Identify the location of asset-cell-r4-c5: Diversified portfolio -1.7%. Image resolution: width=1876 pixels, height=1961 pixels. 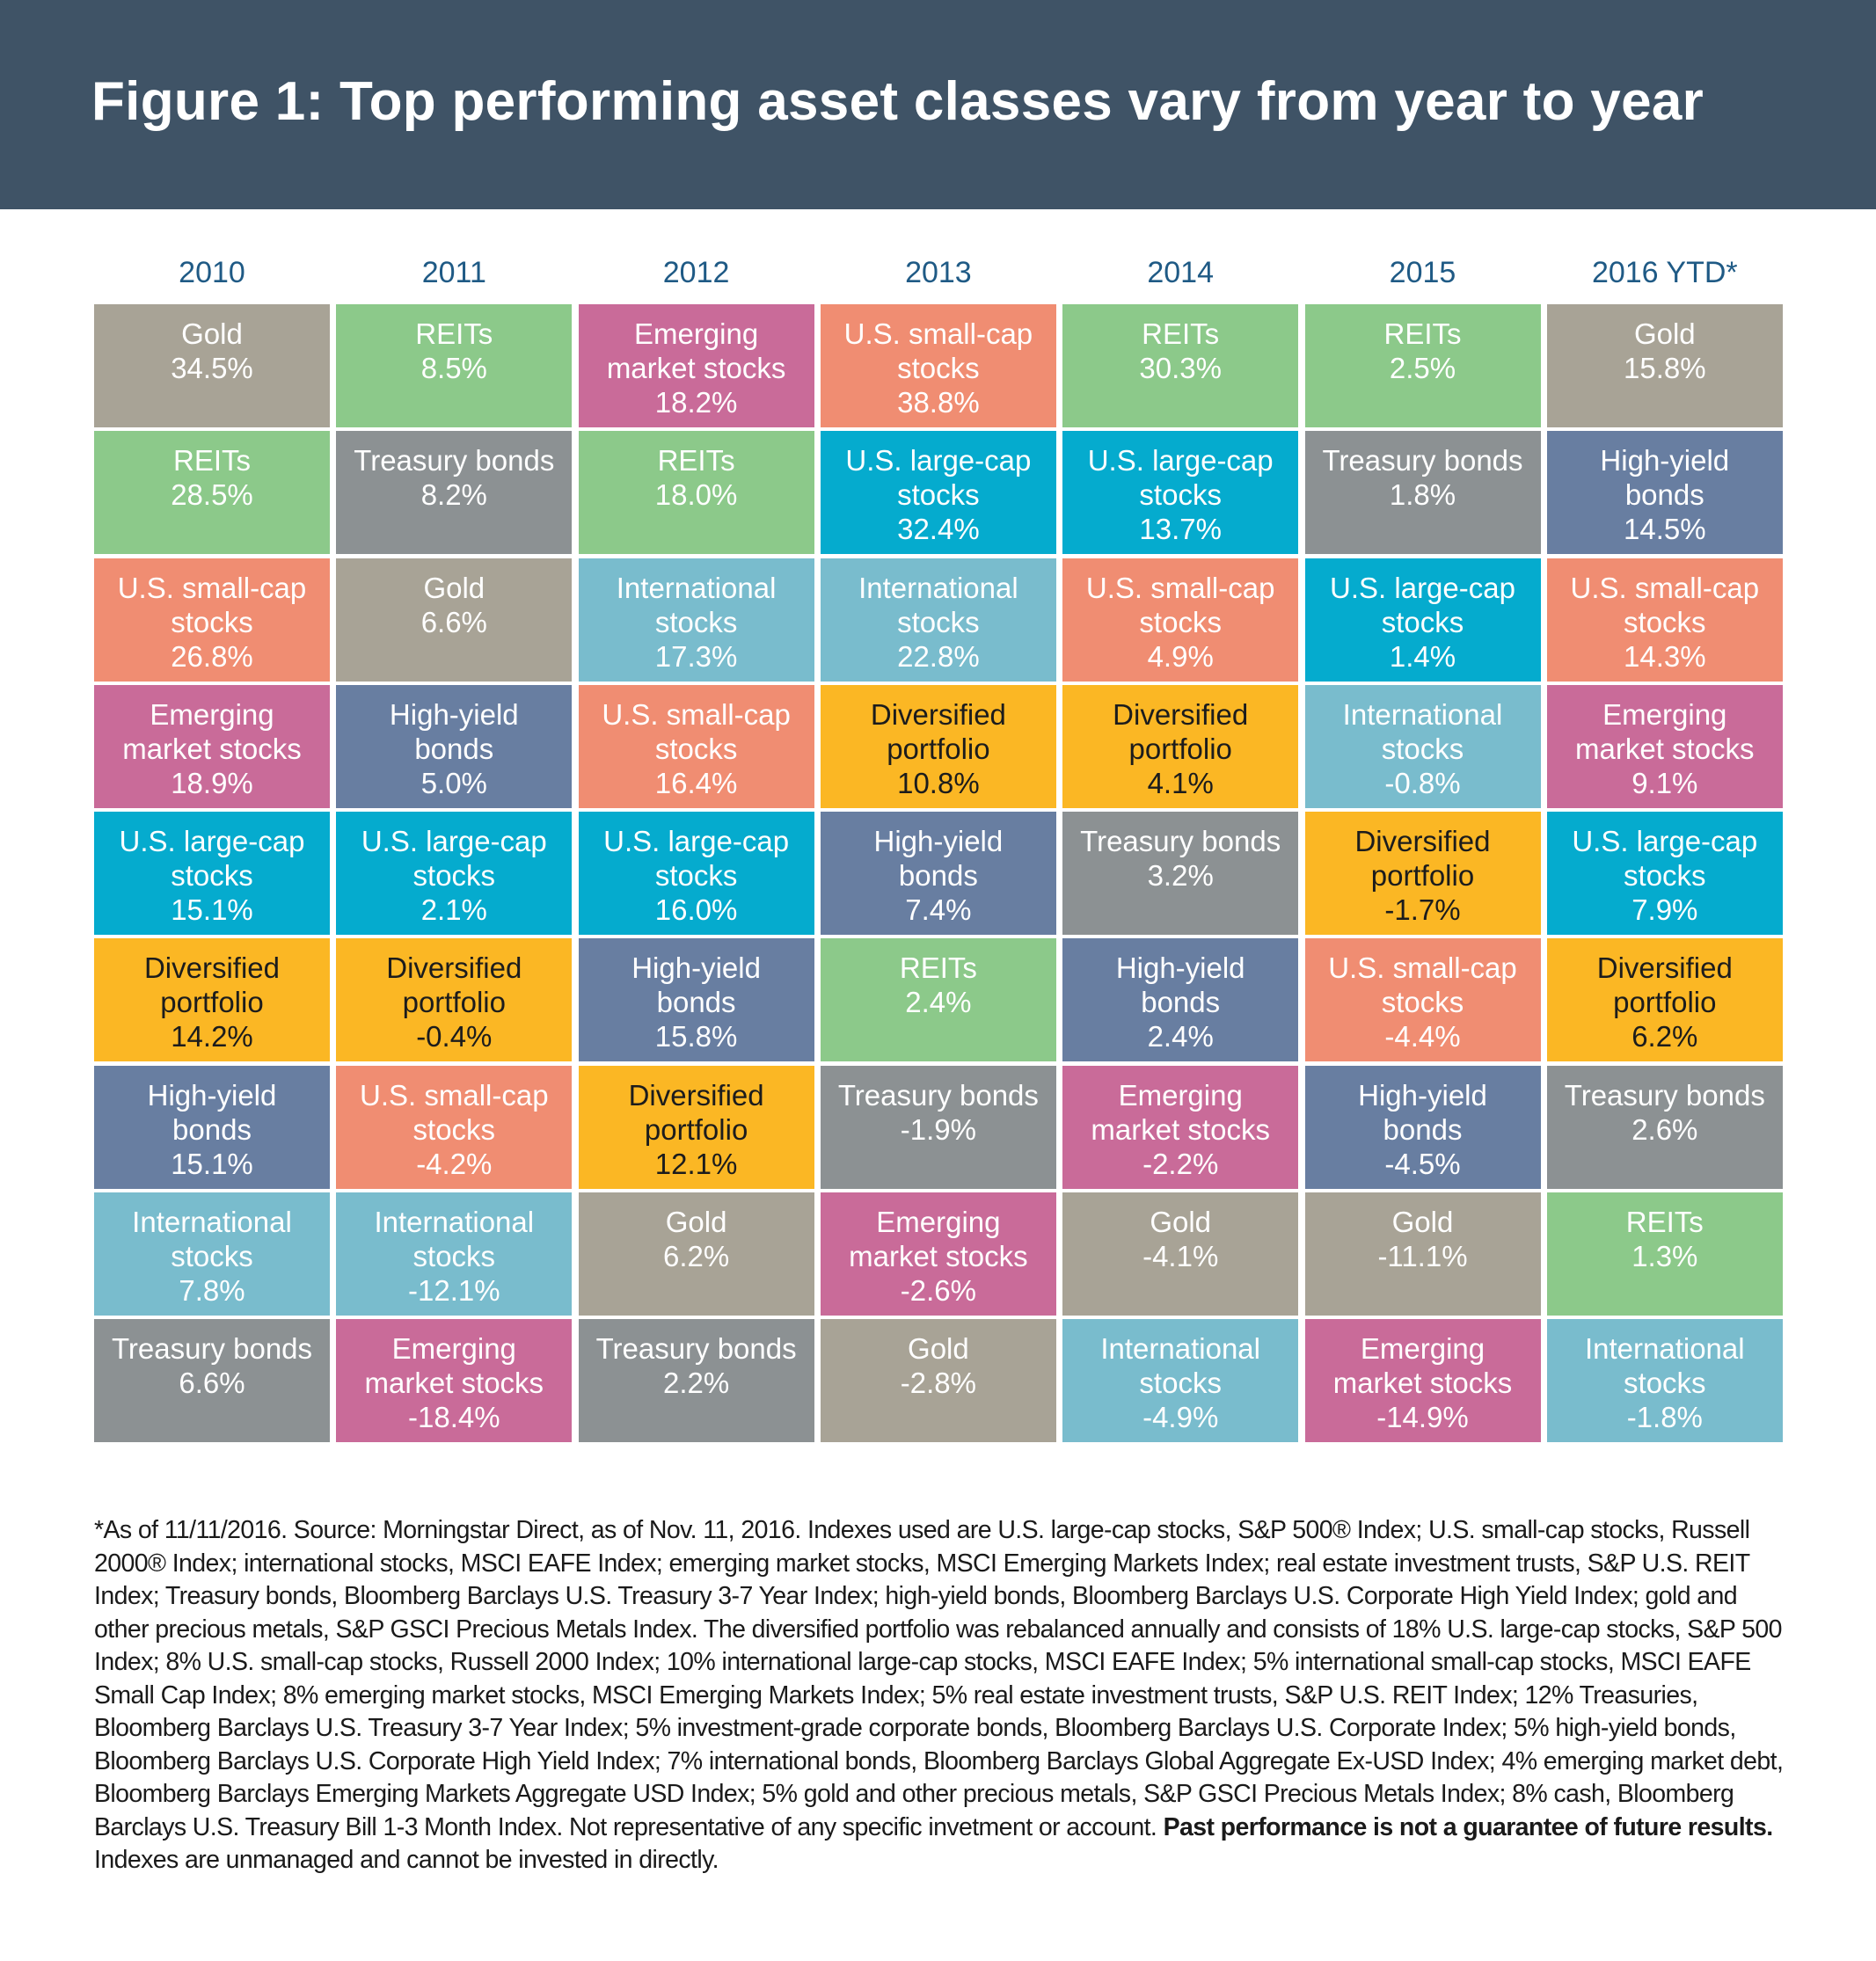
(1422, 873).